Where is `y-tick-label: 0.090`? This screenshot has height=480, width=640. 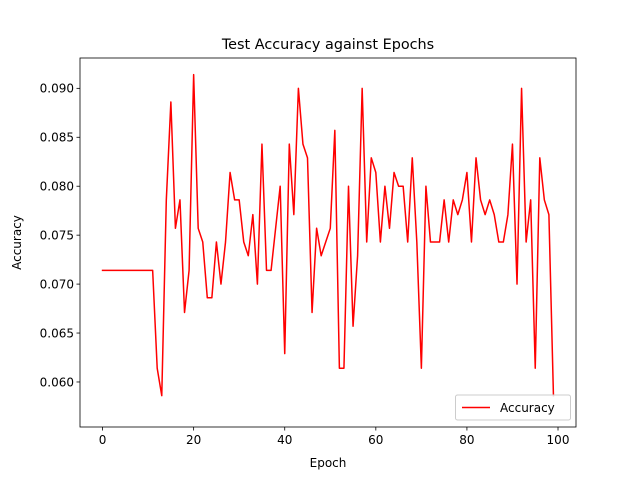
y-tick-label: 0.090 is located at coordinates (57, 89).